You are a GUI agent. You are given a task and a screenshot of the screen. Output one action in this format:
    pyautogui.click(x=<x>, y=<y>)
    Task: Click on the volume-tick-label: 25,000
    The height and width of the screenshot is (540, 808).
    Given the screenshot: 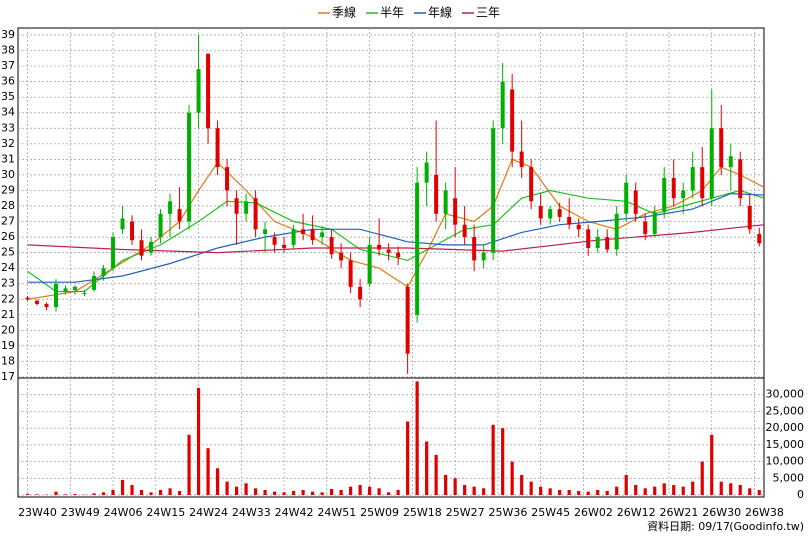 What is the action you would take?
    pyautogui.click(x=785, y=410)
    